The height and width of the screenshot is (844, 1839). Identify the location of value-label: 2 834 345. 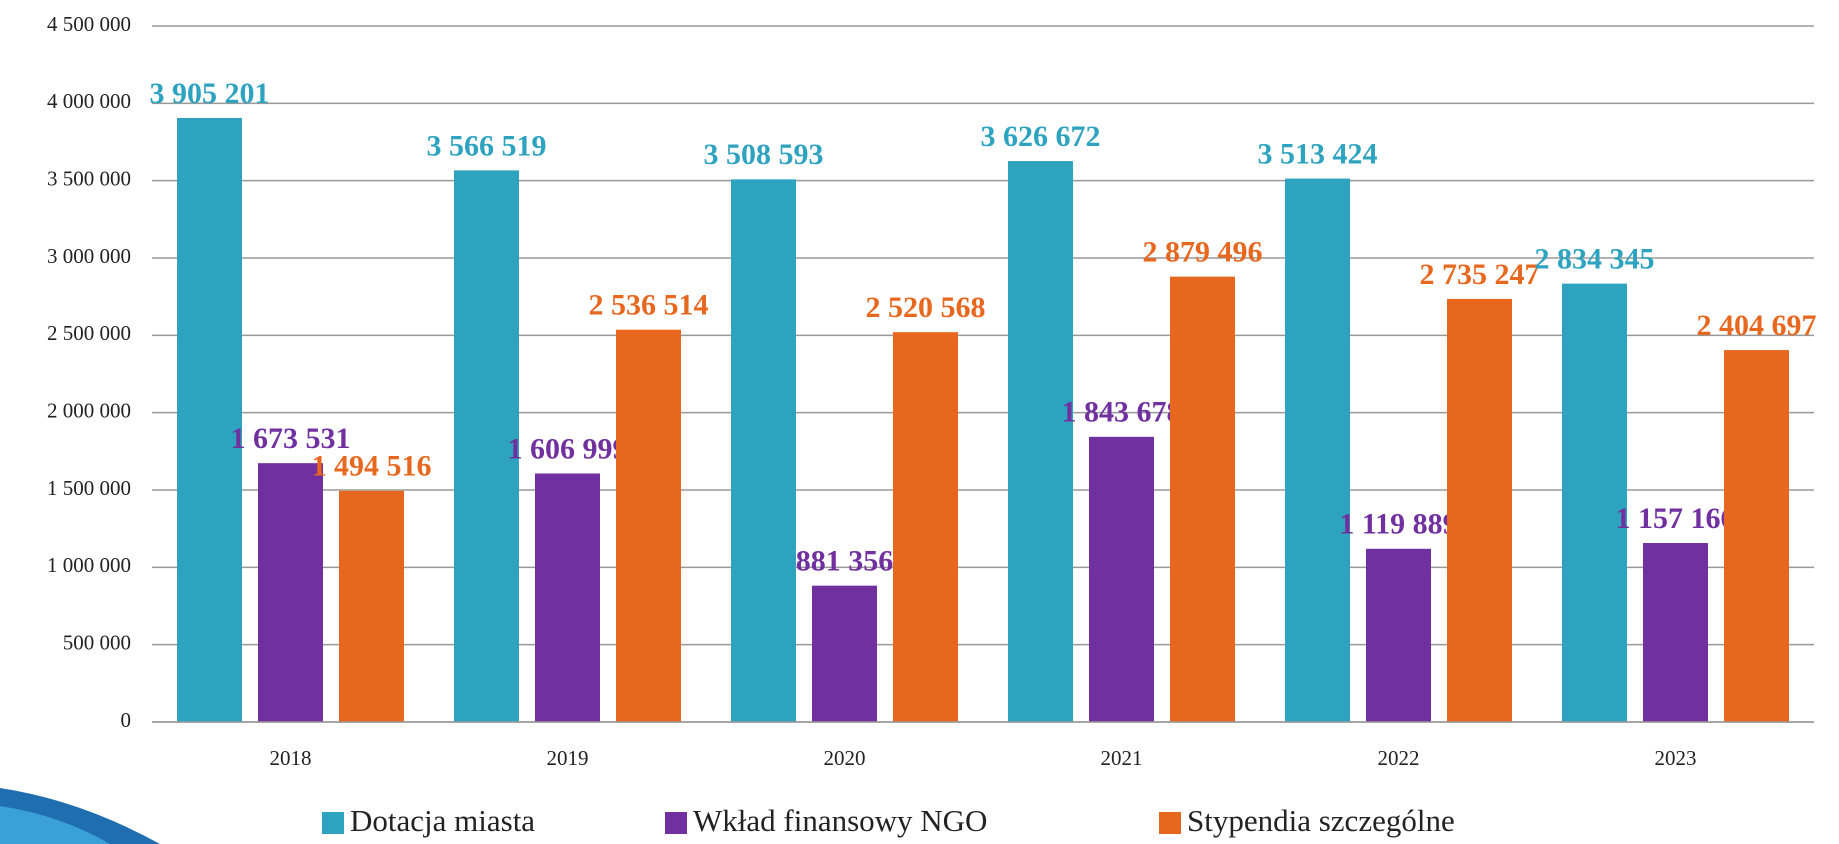
(1595, 259).